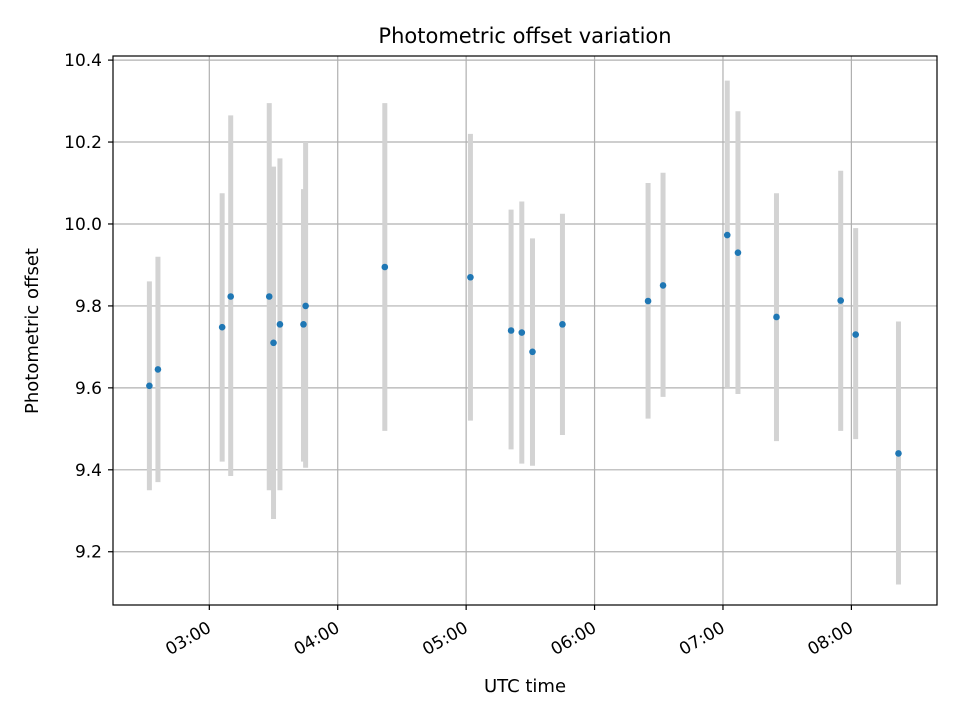 The image size is (960, 720). I want to click on y-axis-ticks: 9.2 9.4 9.6 9.8 10.0 10.2 10.4, so click(88, 307).